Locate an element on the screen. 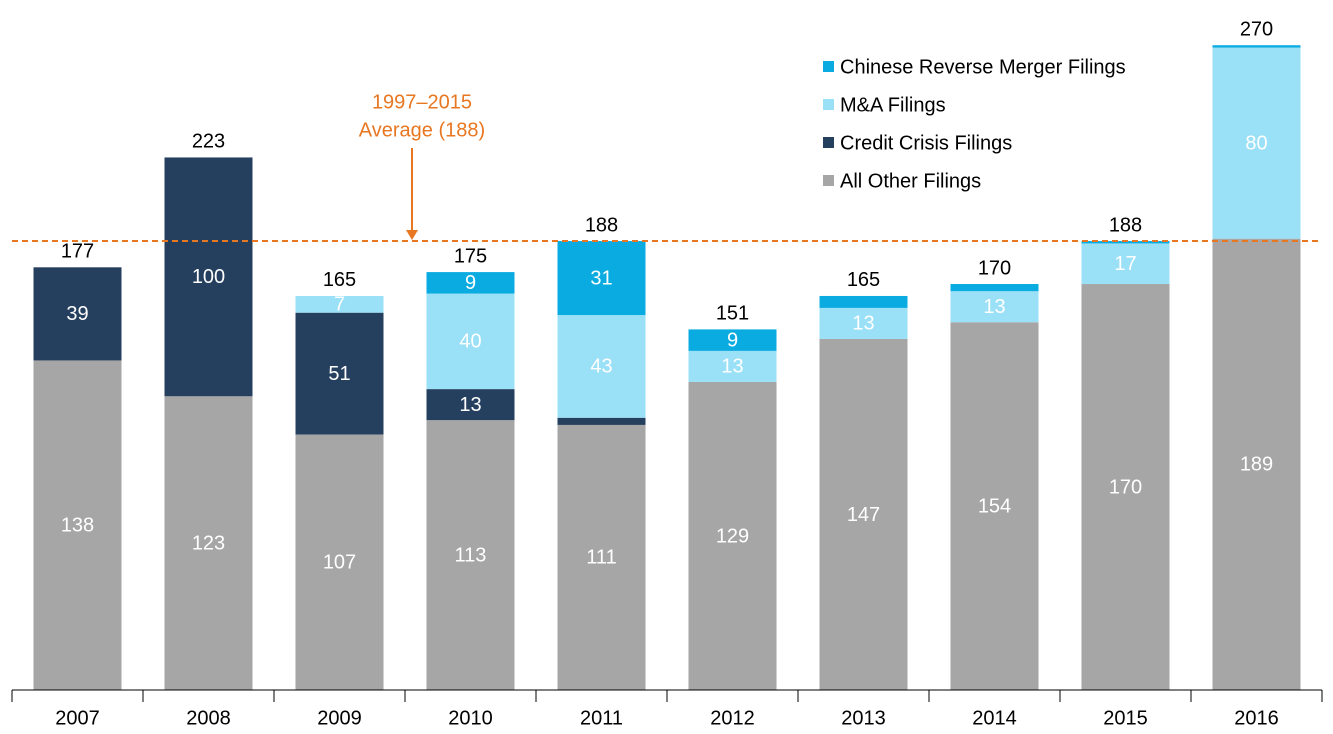 The width and height of the screenshot is (1333, 734). x-tick-label: 2007 is located at coordinates (77, 718).